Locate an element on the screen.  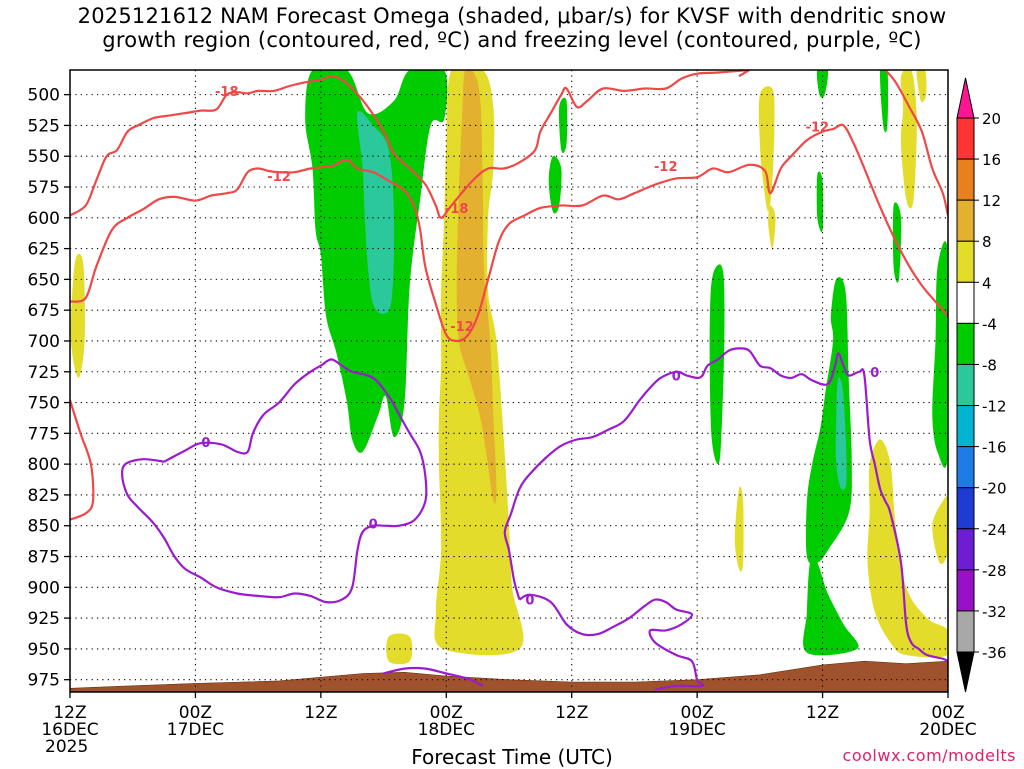
x-tick-label-0-2: 2025 is located at coordinates (66, 747).